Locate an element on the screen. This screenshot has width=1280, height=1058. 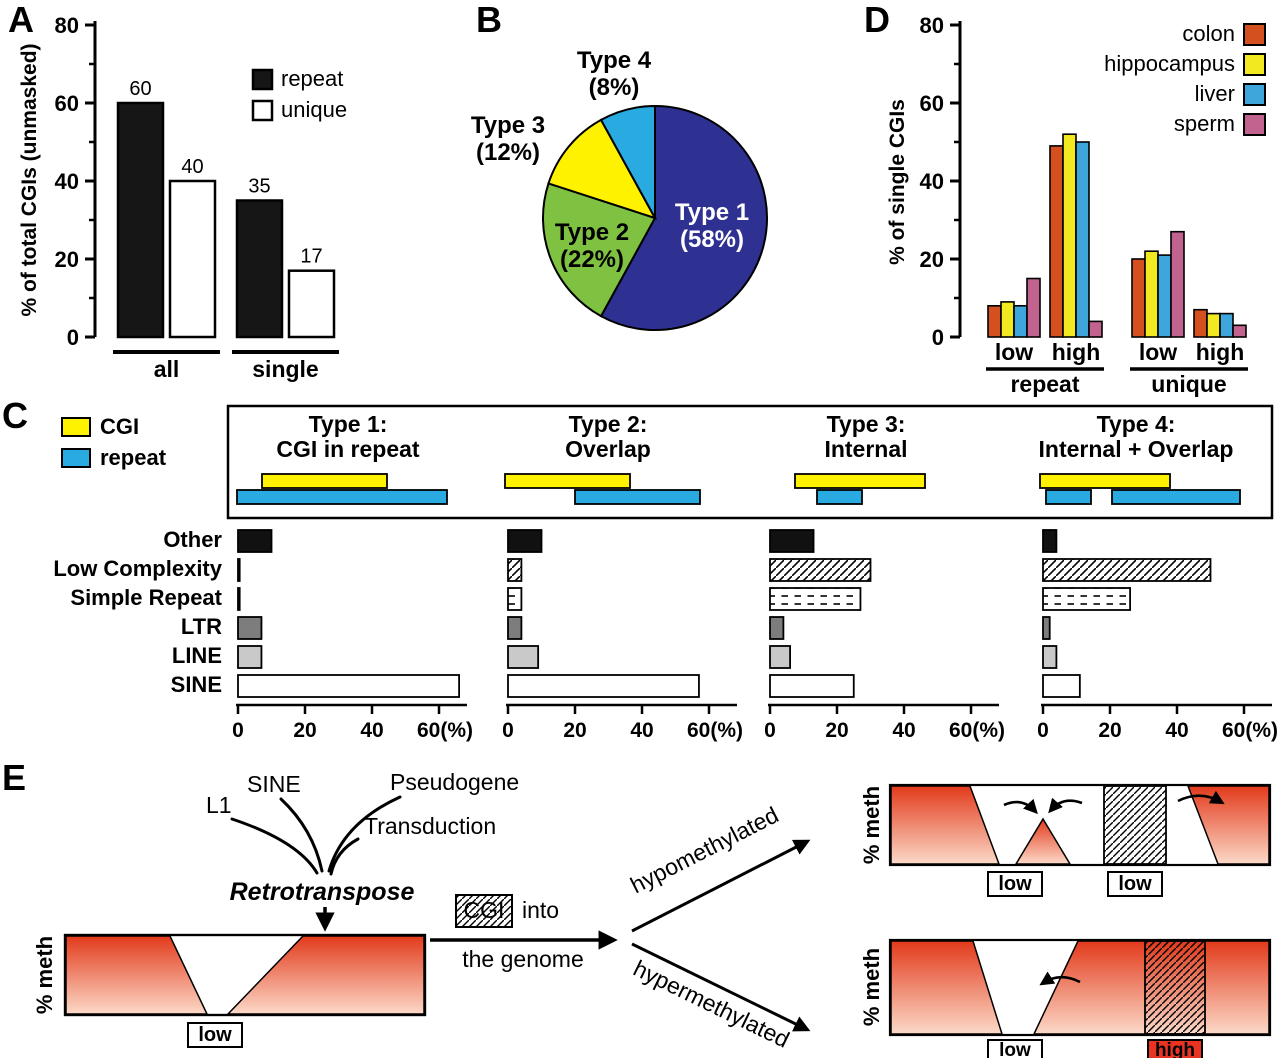
legend-swatch-hippocampus is located at coordinates (1254, 64).